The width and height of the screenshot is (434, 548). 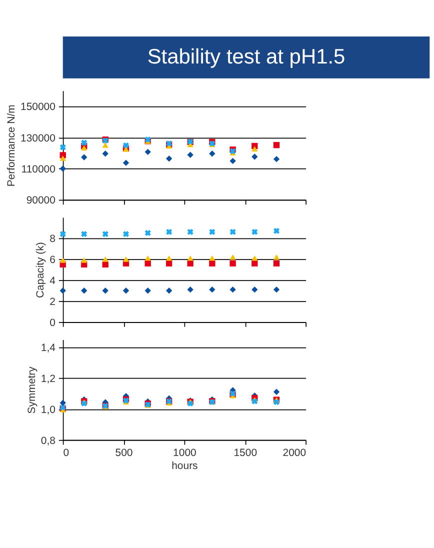 I want to click on y-tick-label: 8, so click(x=53, y=240).